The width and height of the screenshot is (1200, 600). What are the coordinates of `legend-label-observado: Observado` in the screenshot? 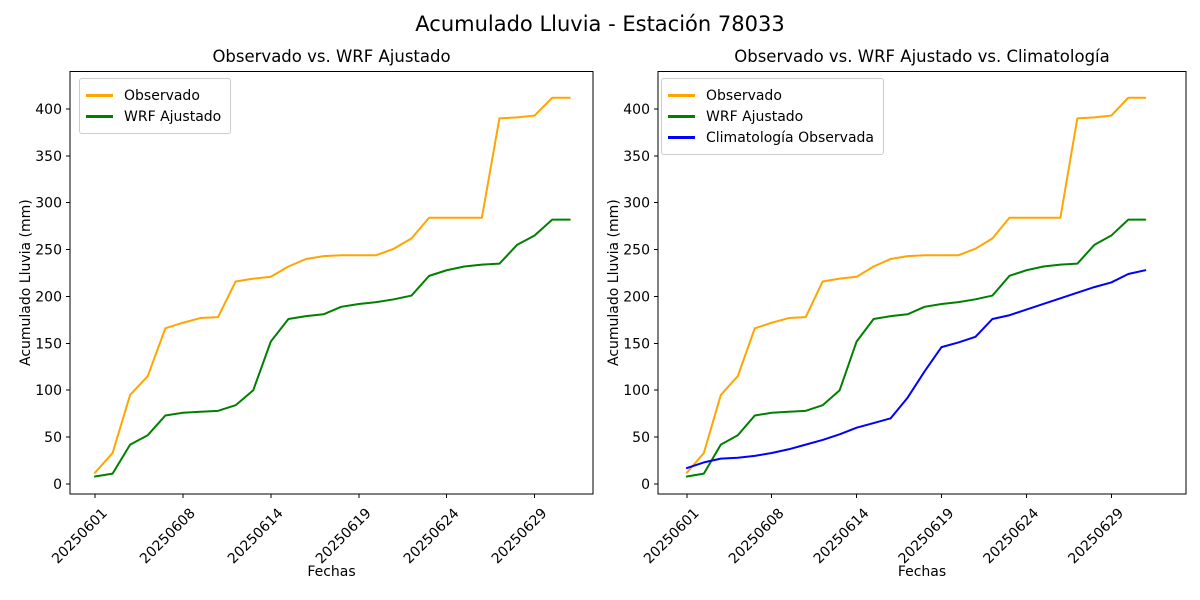 It's located at (162, 95).